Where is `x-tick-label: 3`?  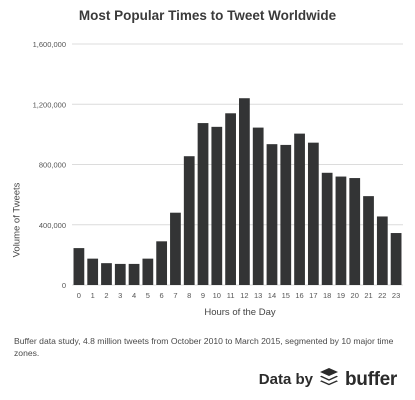
x-tick-label: 3 is located at coordinates (120, 295).